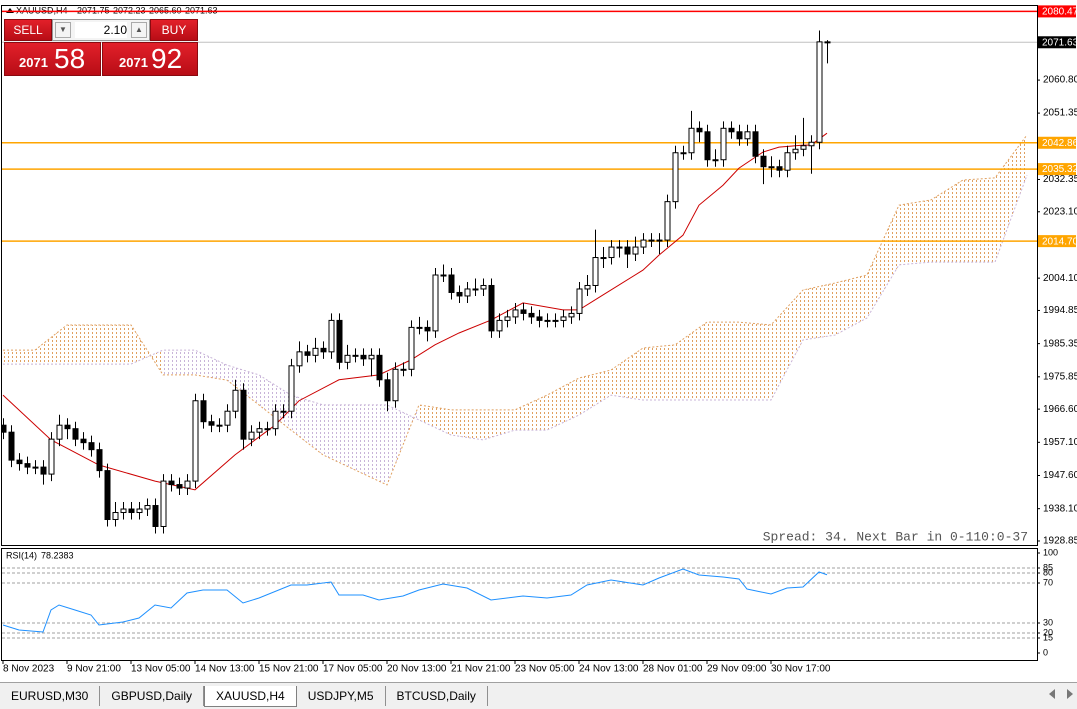 The height and width of the screenshot is (709, 1077). I want to click on level-label: 2035.32, so click(1059, 169).